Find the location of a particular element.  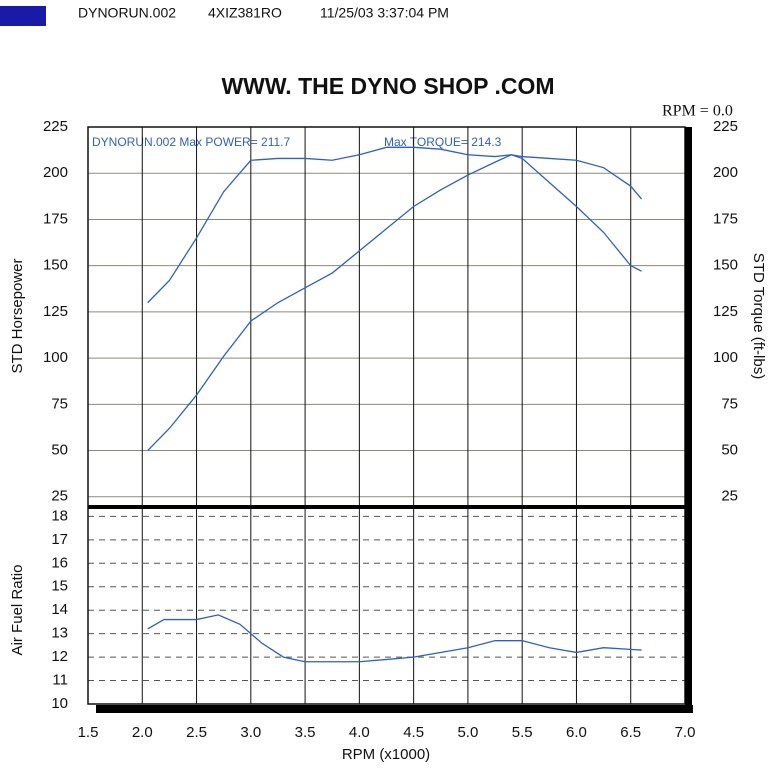

header-date: 11/25/03 3:37:04 PM is located at coordinates (384, 13).